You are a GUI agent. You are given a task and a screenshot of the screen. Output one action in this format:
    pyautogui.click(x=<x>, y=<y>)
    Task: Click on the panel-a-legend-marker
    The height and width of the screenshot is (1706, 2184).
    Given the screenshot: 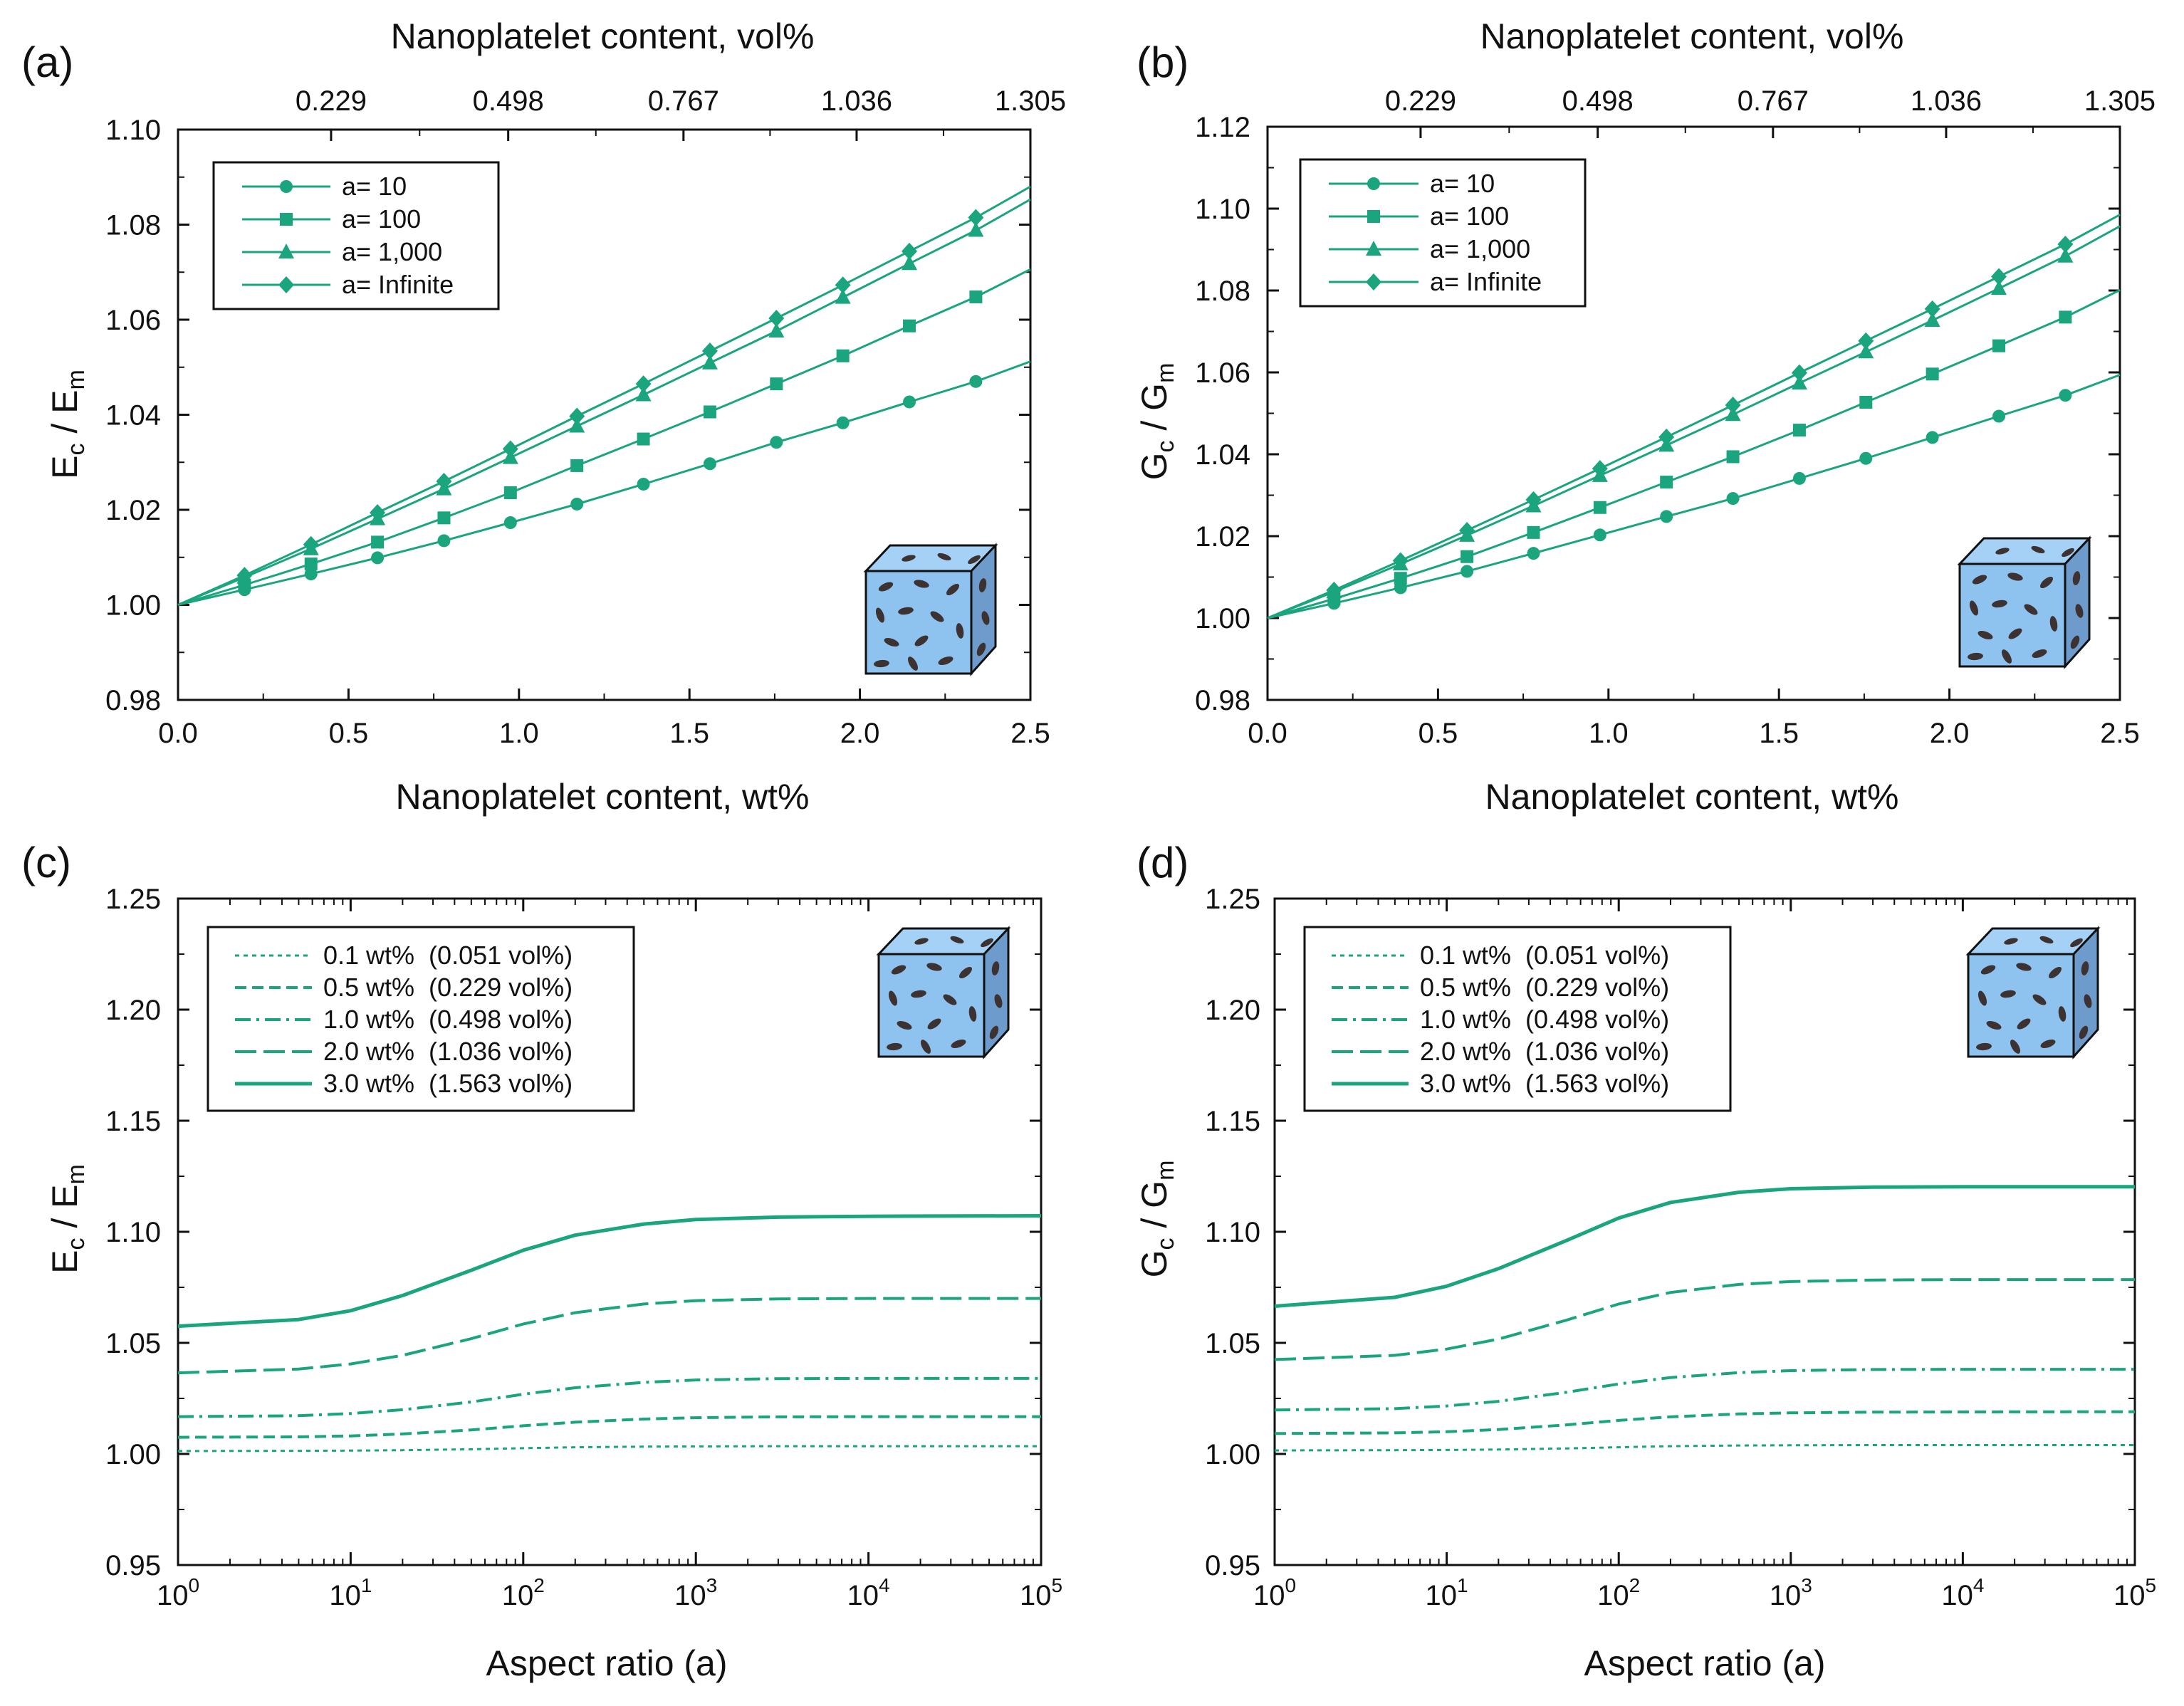 What is the action you would take?
    pyautogui.click(x=286, y=285)
    